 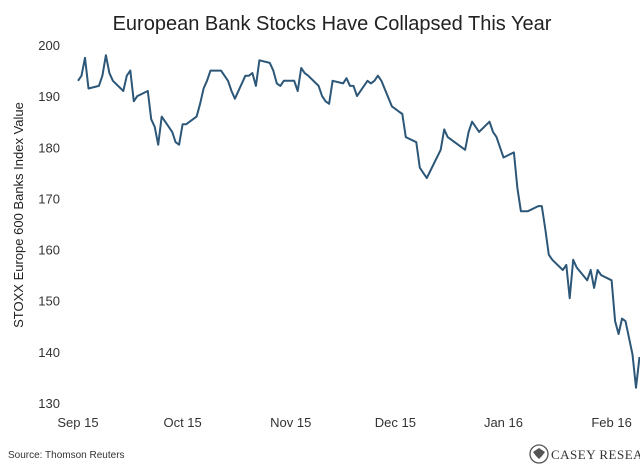 What do you see at coordinates (182, 422) in the screenshot?
I see `x-tick-label: Oct 15` at bounding box center [182, 422].